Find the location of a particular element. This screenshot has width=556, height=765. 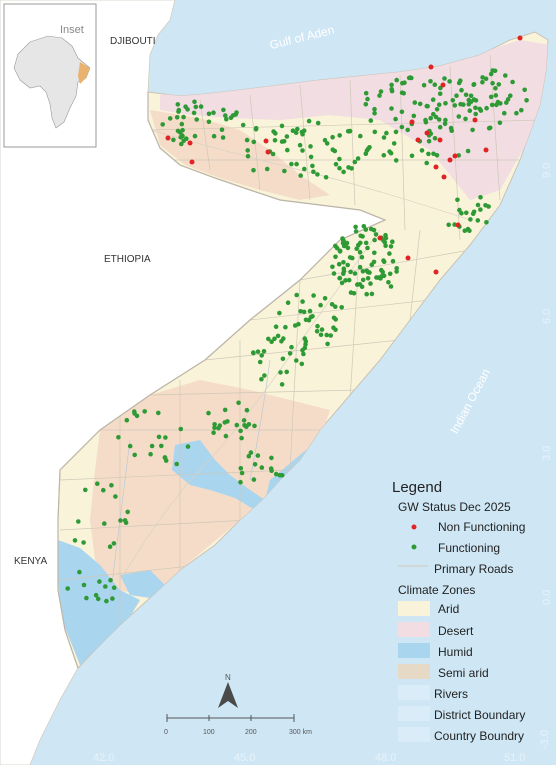

lat-tick-0: 0.0 is located at coordinates (547, 597).